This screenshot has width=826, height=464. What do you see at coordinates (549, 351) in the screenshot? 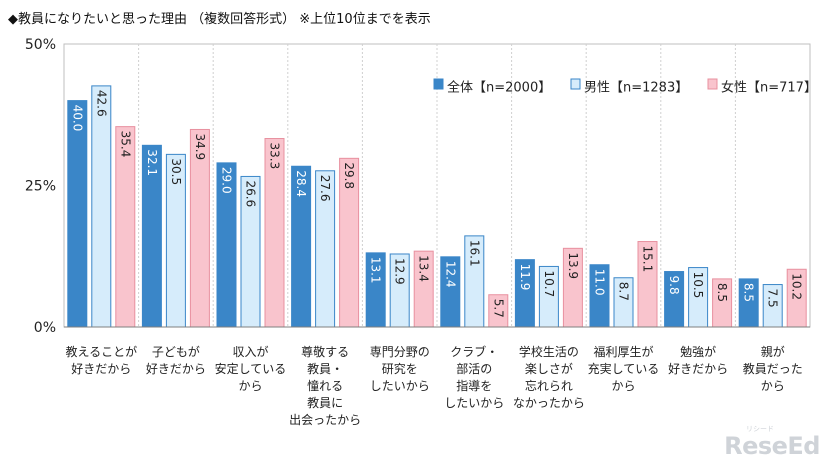
I see `x-tick-label: 学校生活の` at bounding box center [549, 351].